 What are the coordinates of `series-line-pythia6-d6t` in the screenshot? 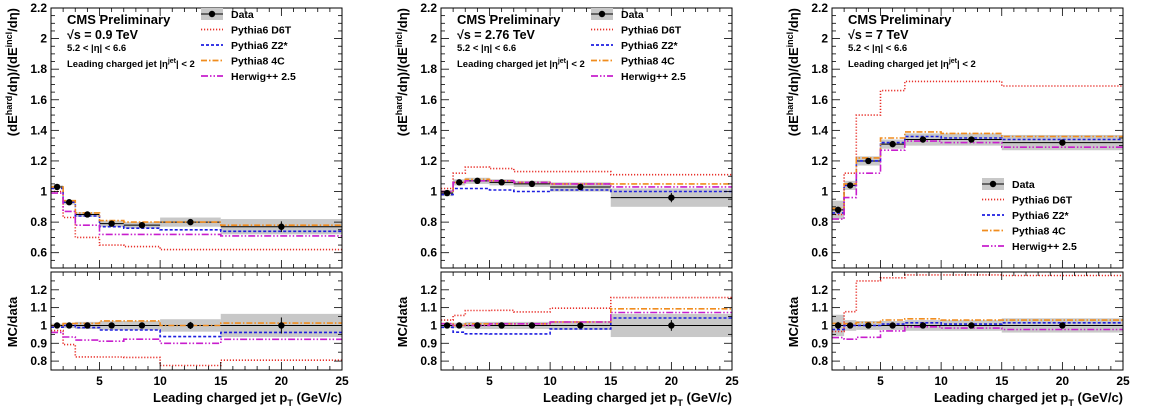 It's located at (586, 178).